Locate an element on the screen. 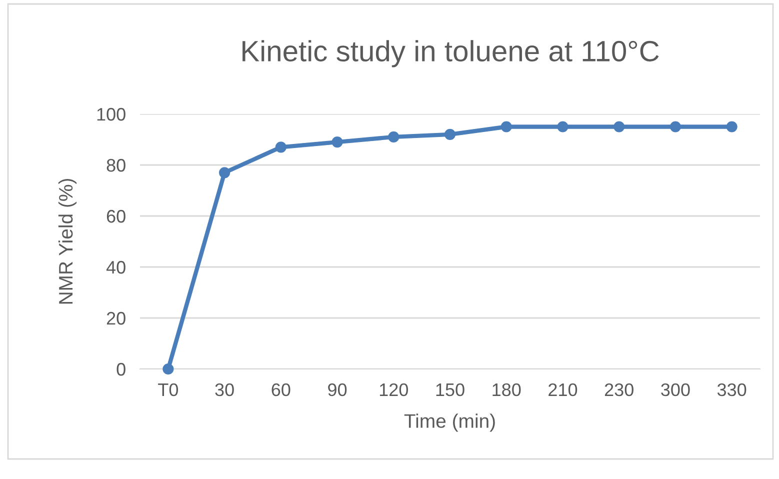  chart-title: Kinetic study in toluene at 110°C is located at coordinates (450, 54).